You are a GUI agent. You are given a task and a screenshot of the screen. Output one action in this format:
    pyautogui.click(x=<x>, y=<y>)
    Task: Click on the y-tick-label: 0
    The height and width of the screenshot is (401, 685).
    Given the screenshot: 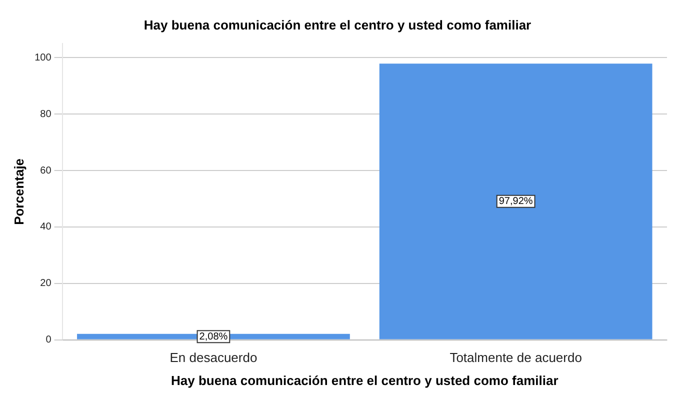 What is the action you would take?
    pyautogui.click(x=49, y=340)
    